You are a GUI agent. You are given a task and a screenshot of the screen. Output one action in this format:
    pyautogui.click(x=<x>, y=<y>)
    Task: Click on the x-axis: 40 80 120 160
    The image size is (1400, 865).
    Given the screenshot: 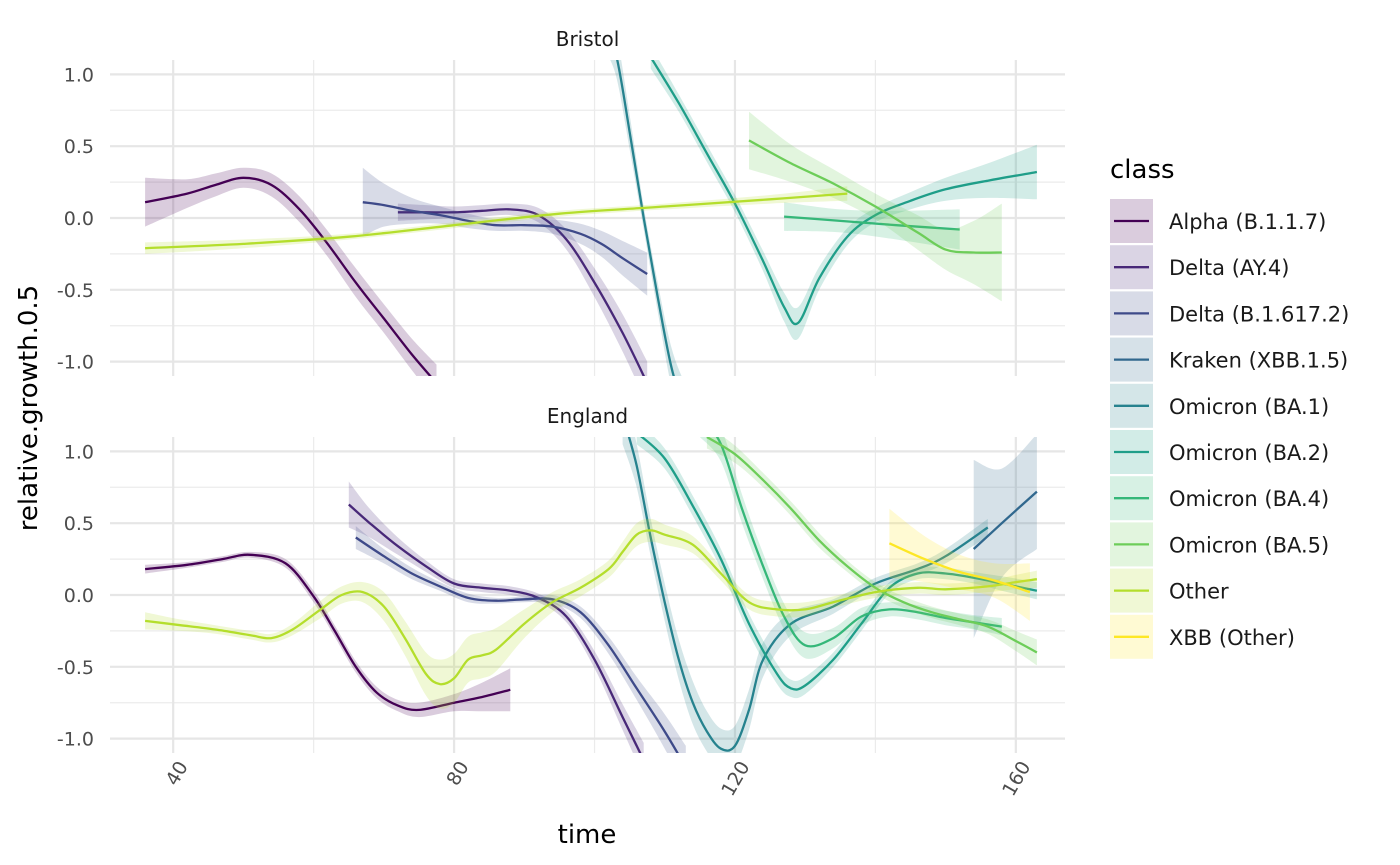 What is the action you would take?
    pyautogui.click(x=599, y=779)
    